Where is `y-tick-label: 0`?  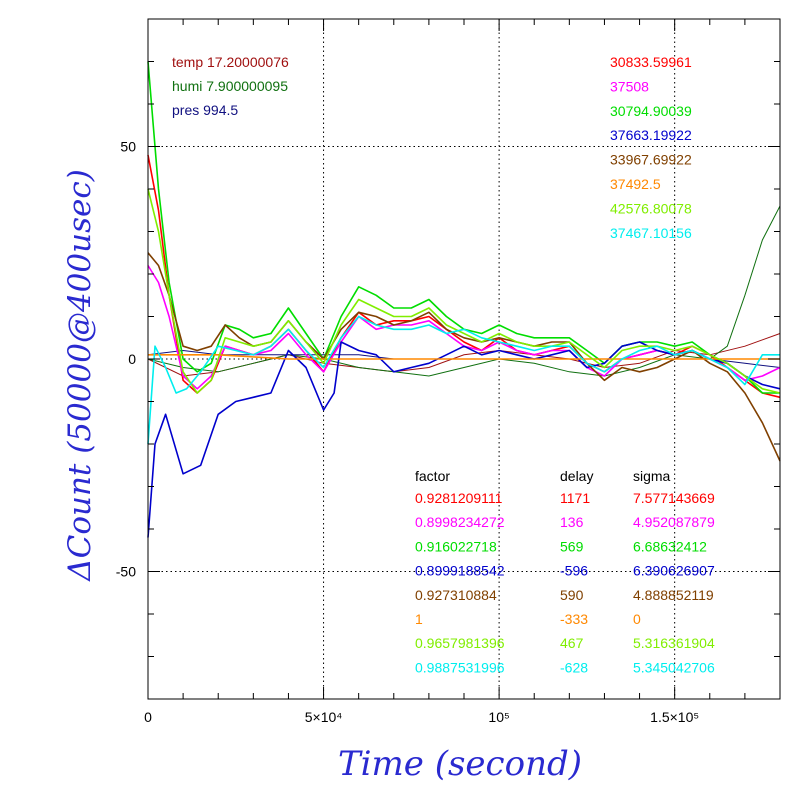
y-tick-label: 0 is located at coordinates (132, 359).